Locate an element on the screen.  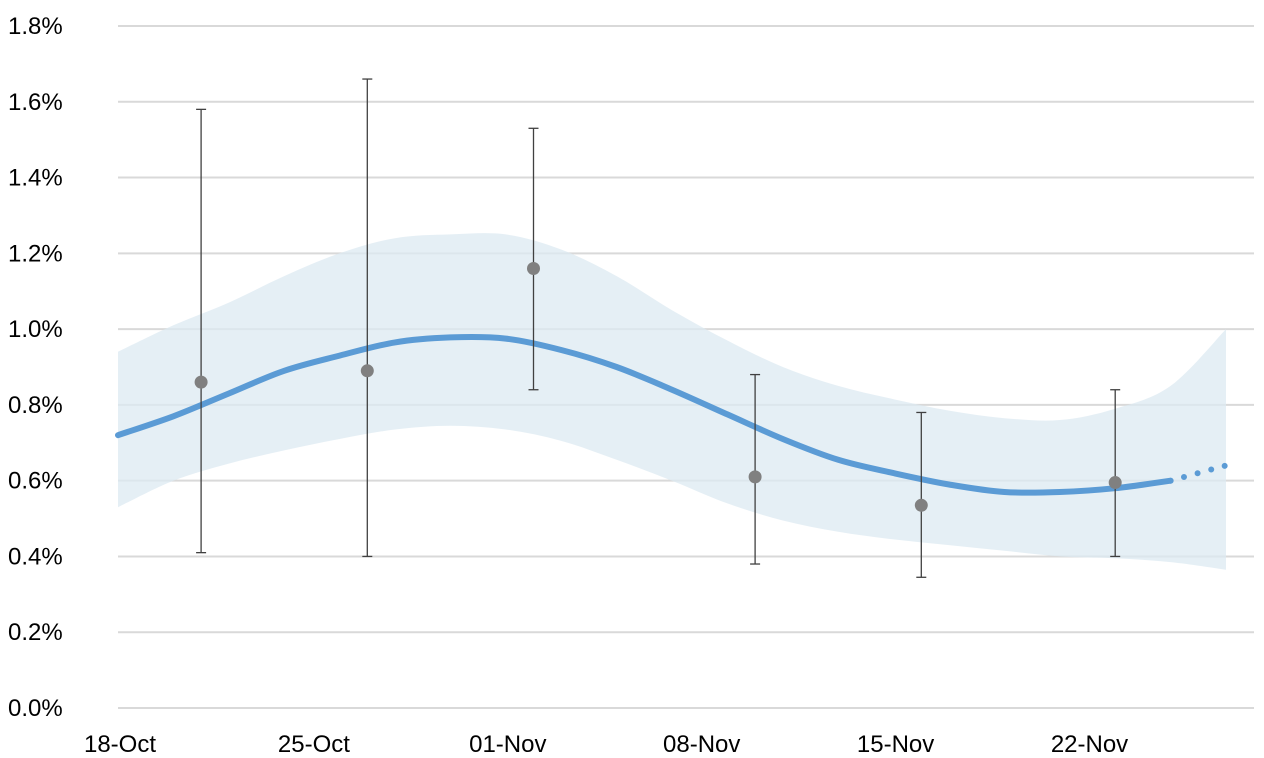
y-tick-label: 1.2% is located at coordinates (35, 253).